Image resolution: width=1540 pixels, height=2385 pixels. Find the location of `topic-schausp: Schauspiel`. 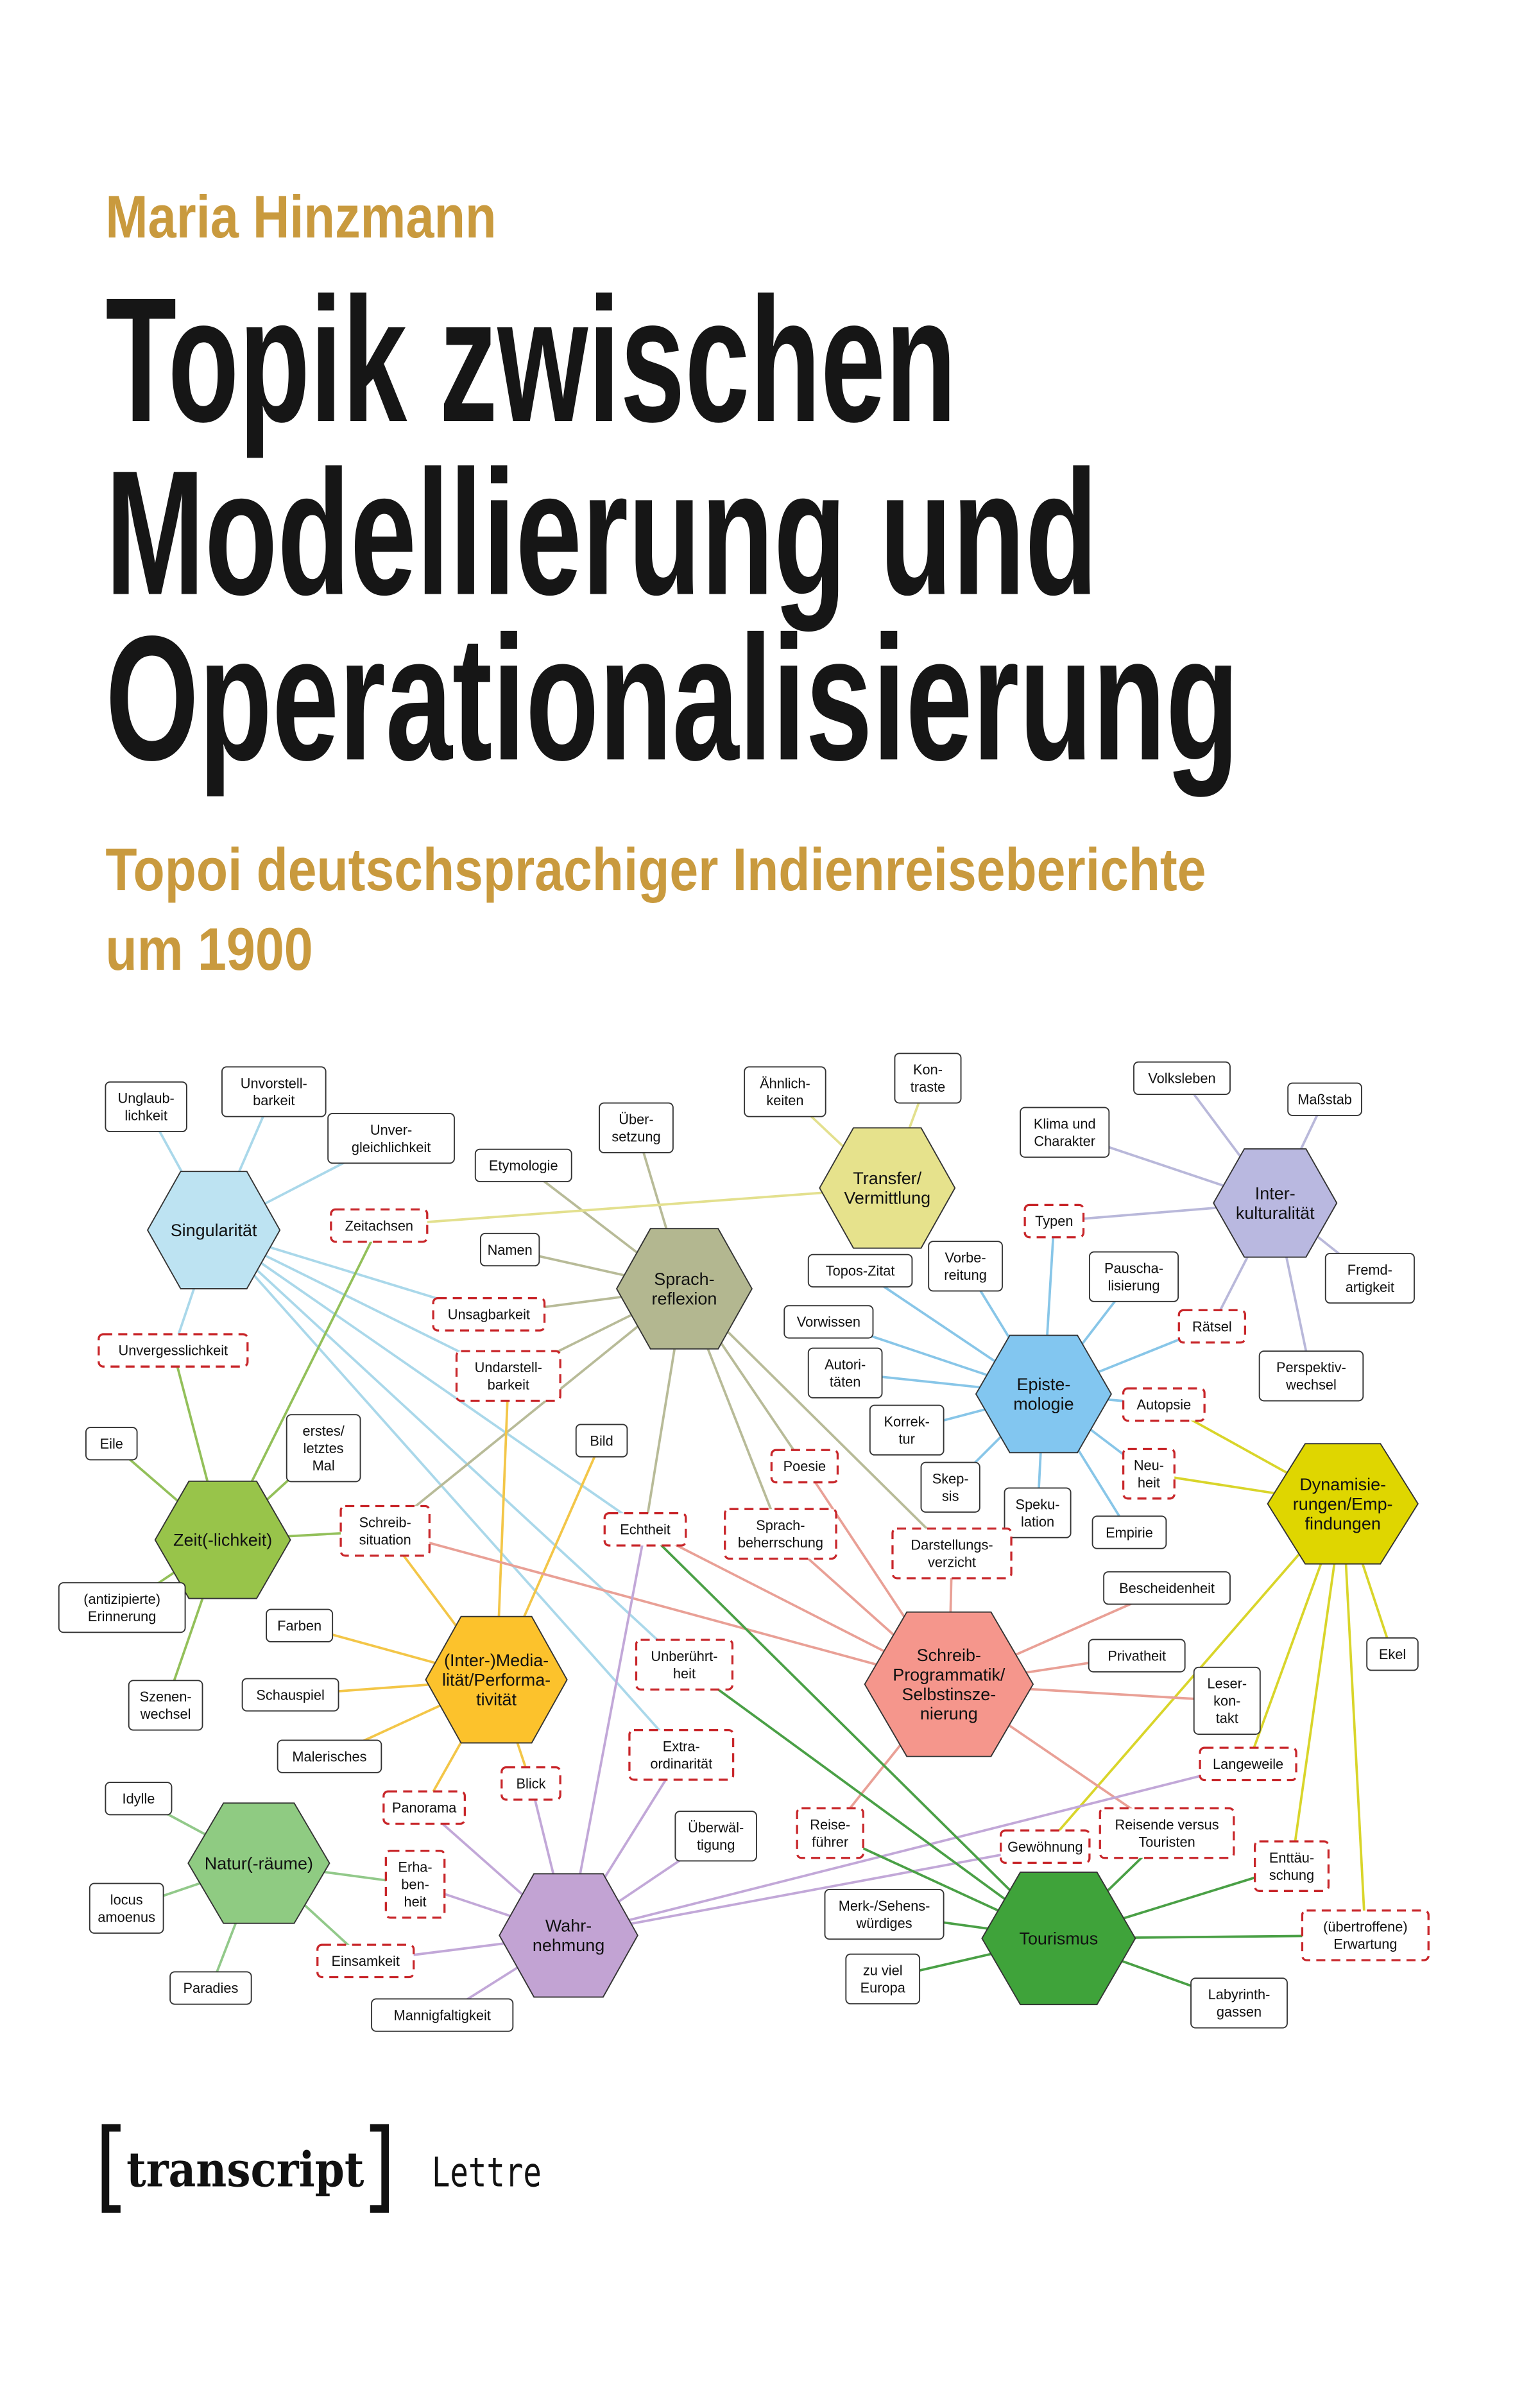

topic-schausp: Schauspiel is located at coordinates (290, 1695).